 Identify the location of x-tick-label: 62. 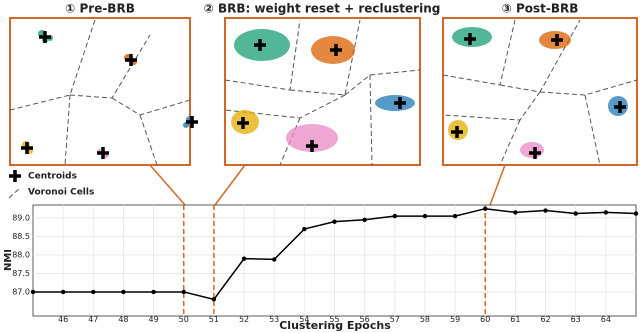
(545, 319).